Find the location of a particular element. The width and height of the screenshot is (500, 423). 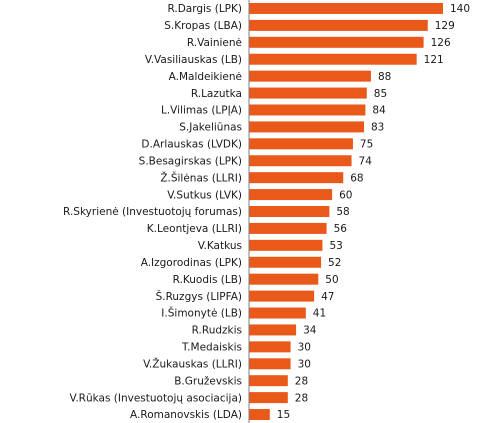

category-label: T.Medaiskis is located at coordinates (211, 348).